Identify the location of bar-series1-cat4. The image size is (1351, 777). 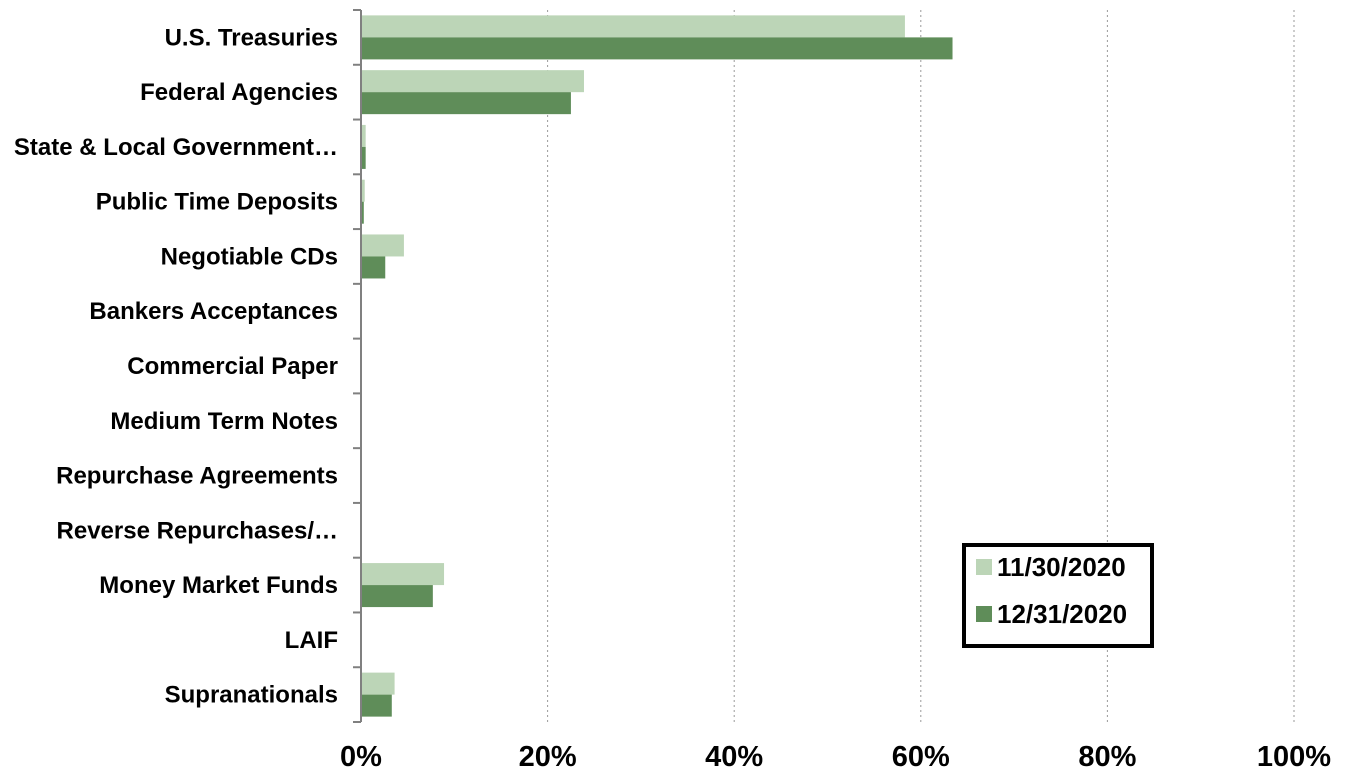
(373, 267).